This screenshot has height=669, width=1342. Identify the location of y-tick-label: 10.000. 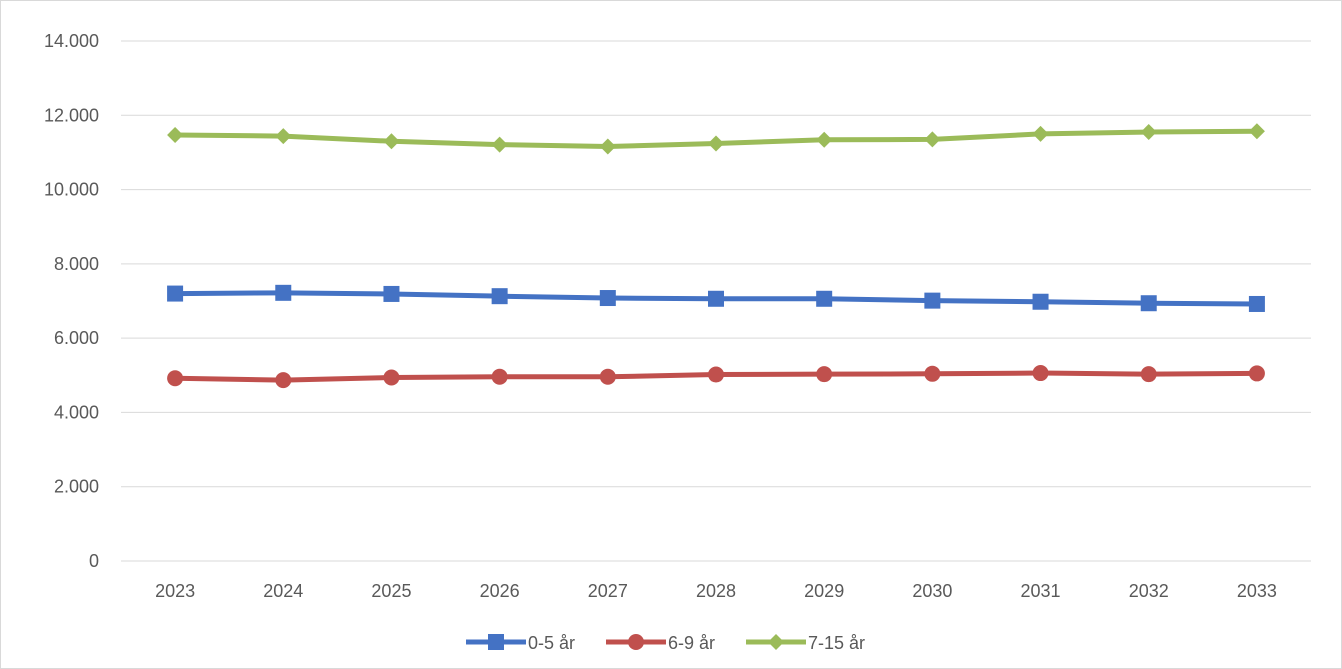
(71, 190).